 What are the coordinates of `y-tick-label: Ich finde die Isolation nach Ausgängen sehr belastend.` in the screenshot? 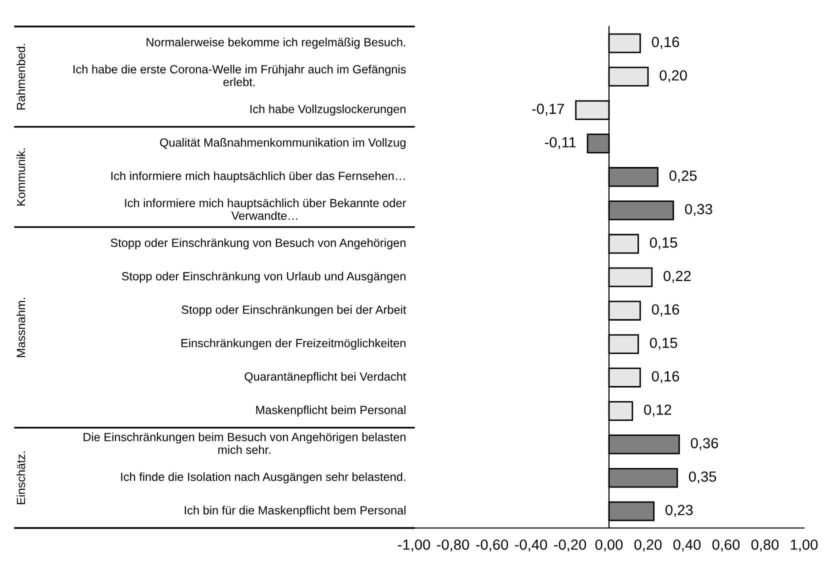 It's located at (263, 478).